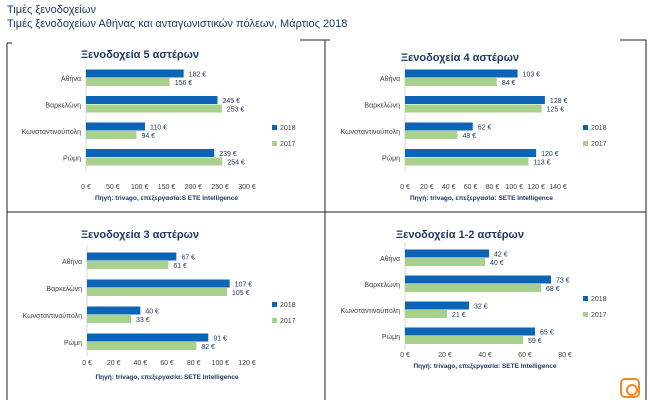 The height and width of the screenshot is (407, 650). I want to click on data-label: 103 €, so click(532, 75).